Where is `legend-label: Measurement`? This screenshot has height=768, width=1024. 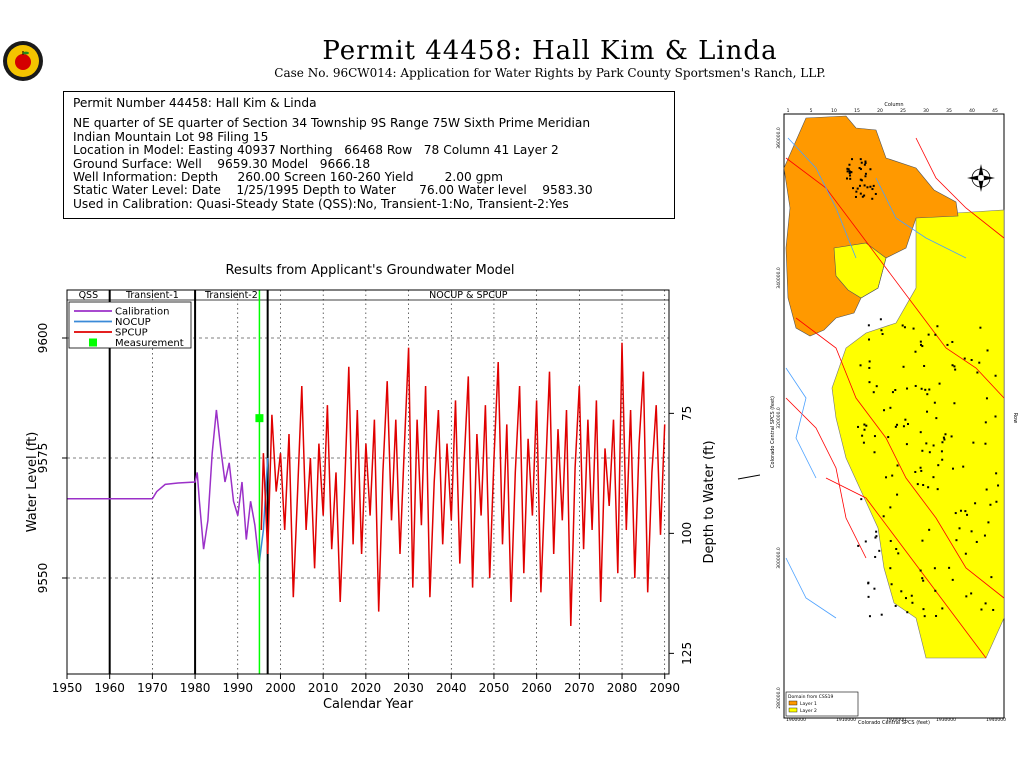
legend-label: Measurement is located at coordinates (149, 343).